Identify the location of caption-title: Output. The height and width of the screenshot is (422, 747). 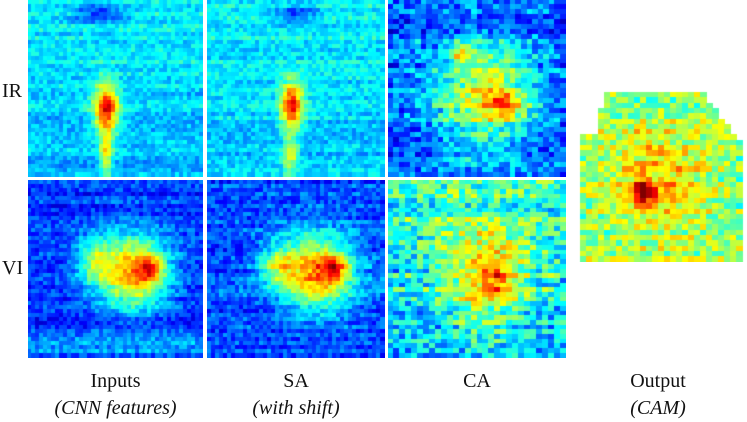
(657, 381).